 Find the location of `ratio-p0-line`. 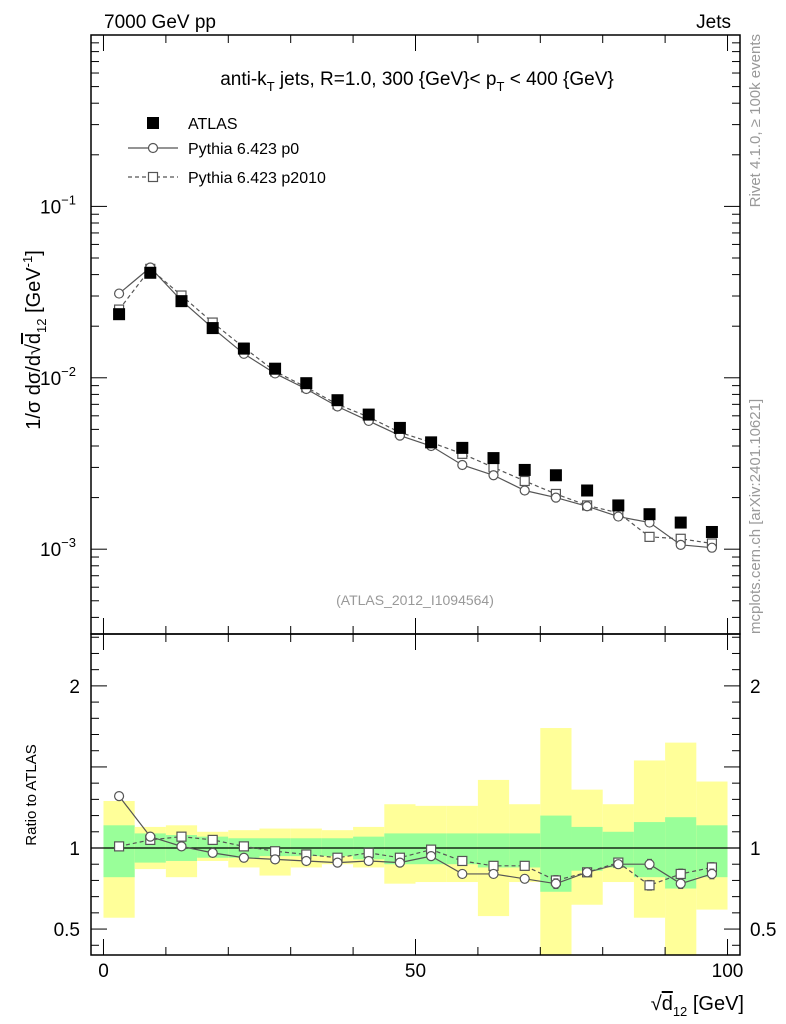

ratio-p0-line is located at coordinates (415, 840).